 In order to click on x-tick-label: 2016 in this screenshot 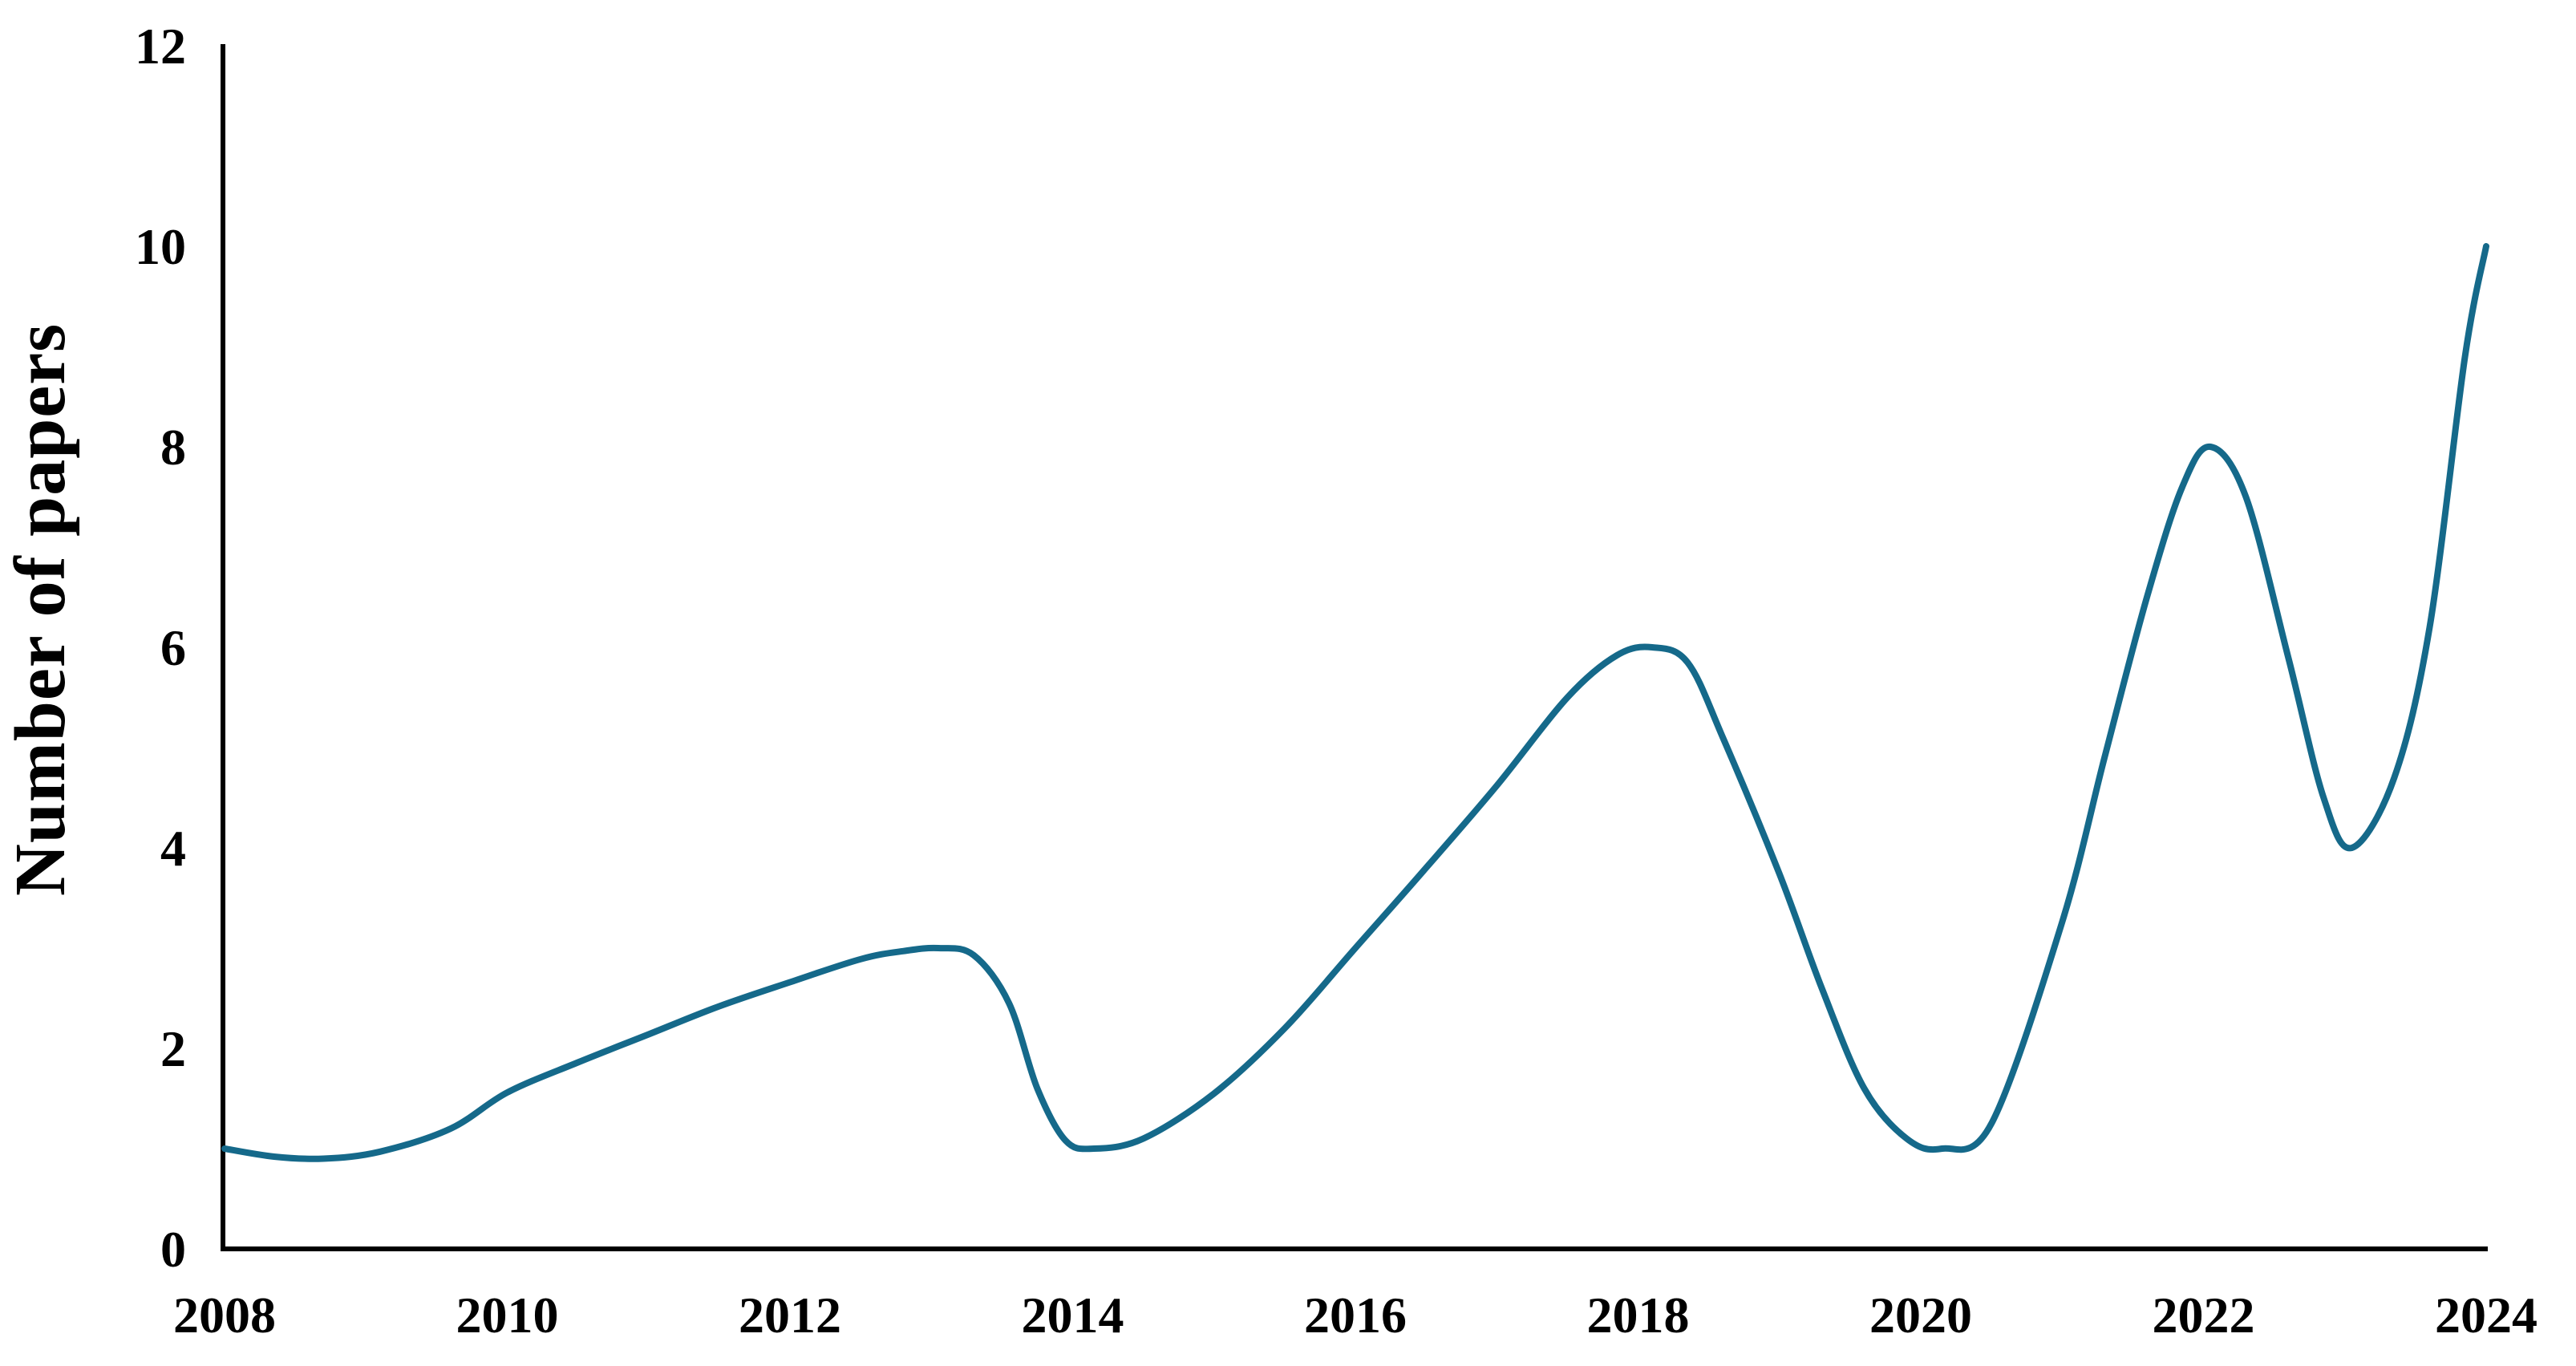, I will do `click(1355, 1315)`.